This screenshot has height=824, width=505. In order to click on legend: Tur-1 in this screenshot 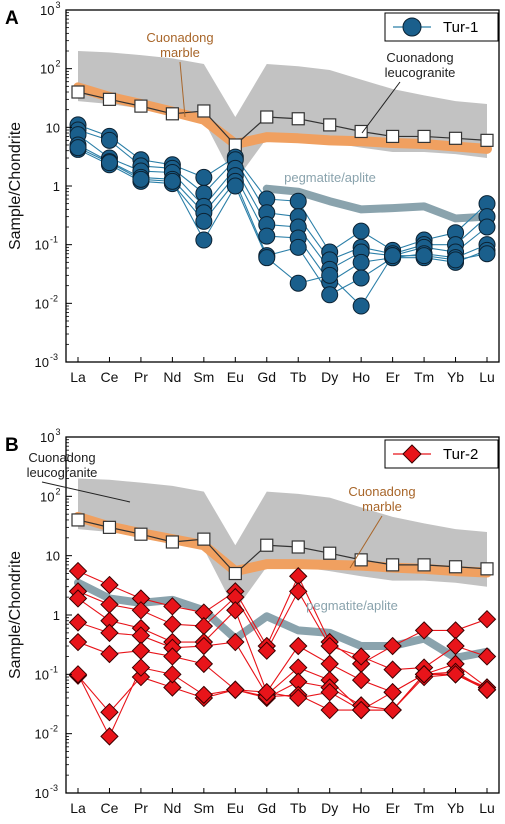, I will do `click(441, 27)`.